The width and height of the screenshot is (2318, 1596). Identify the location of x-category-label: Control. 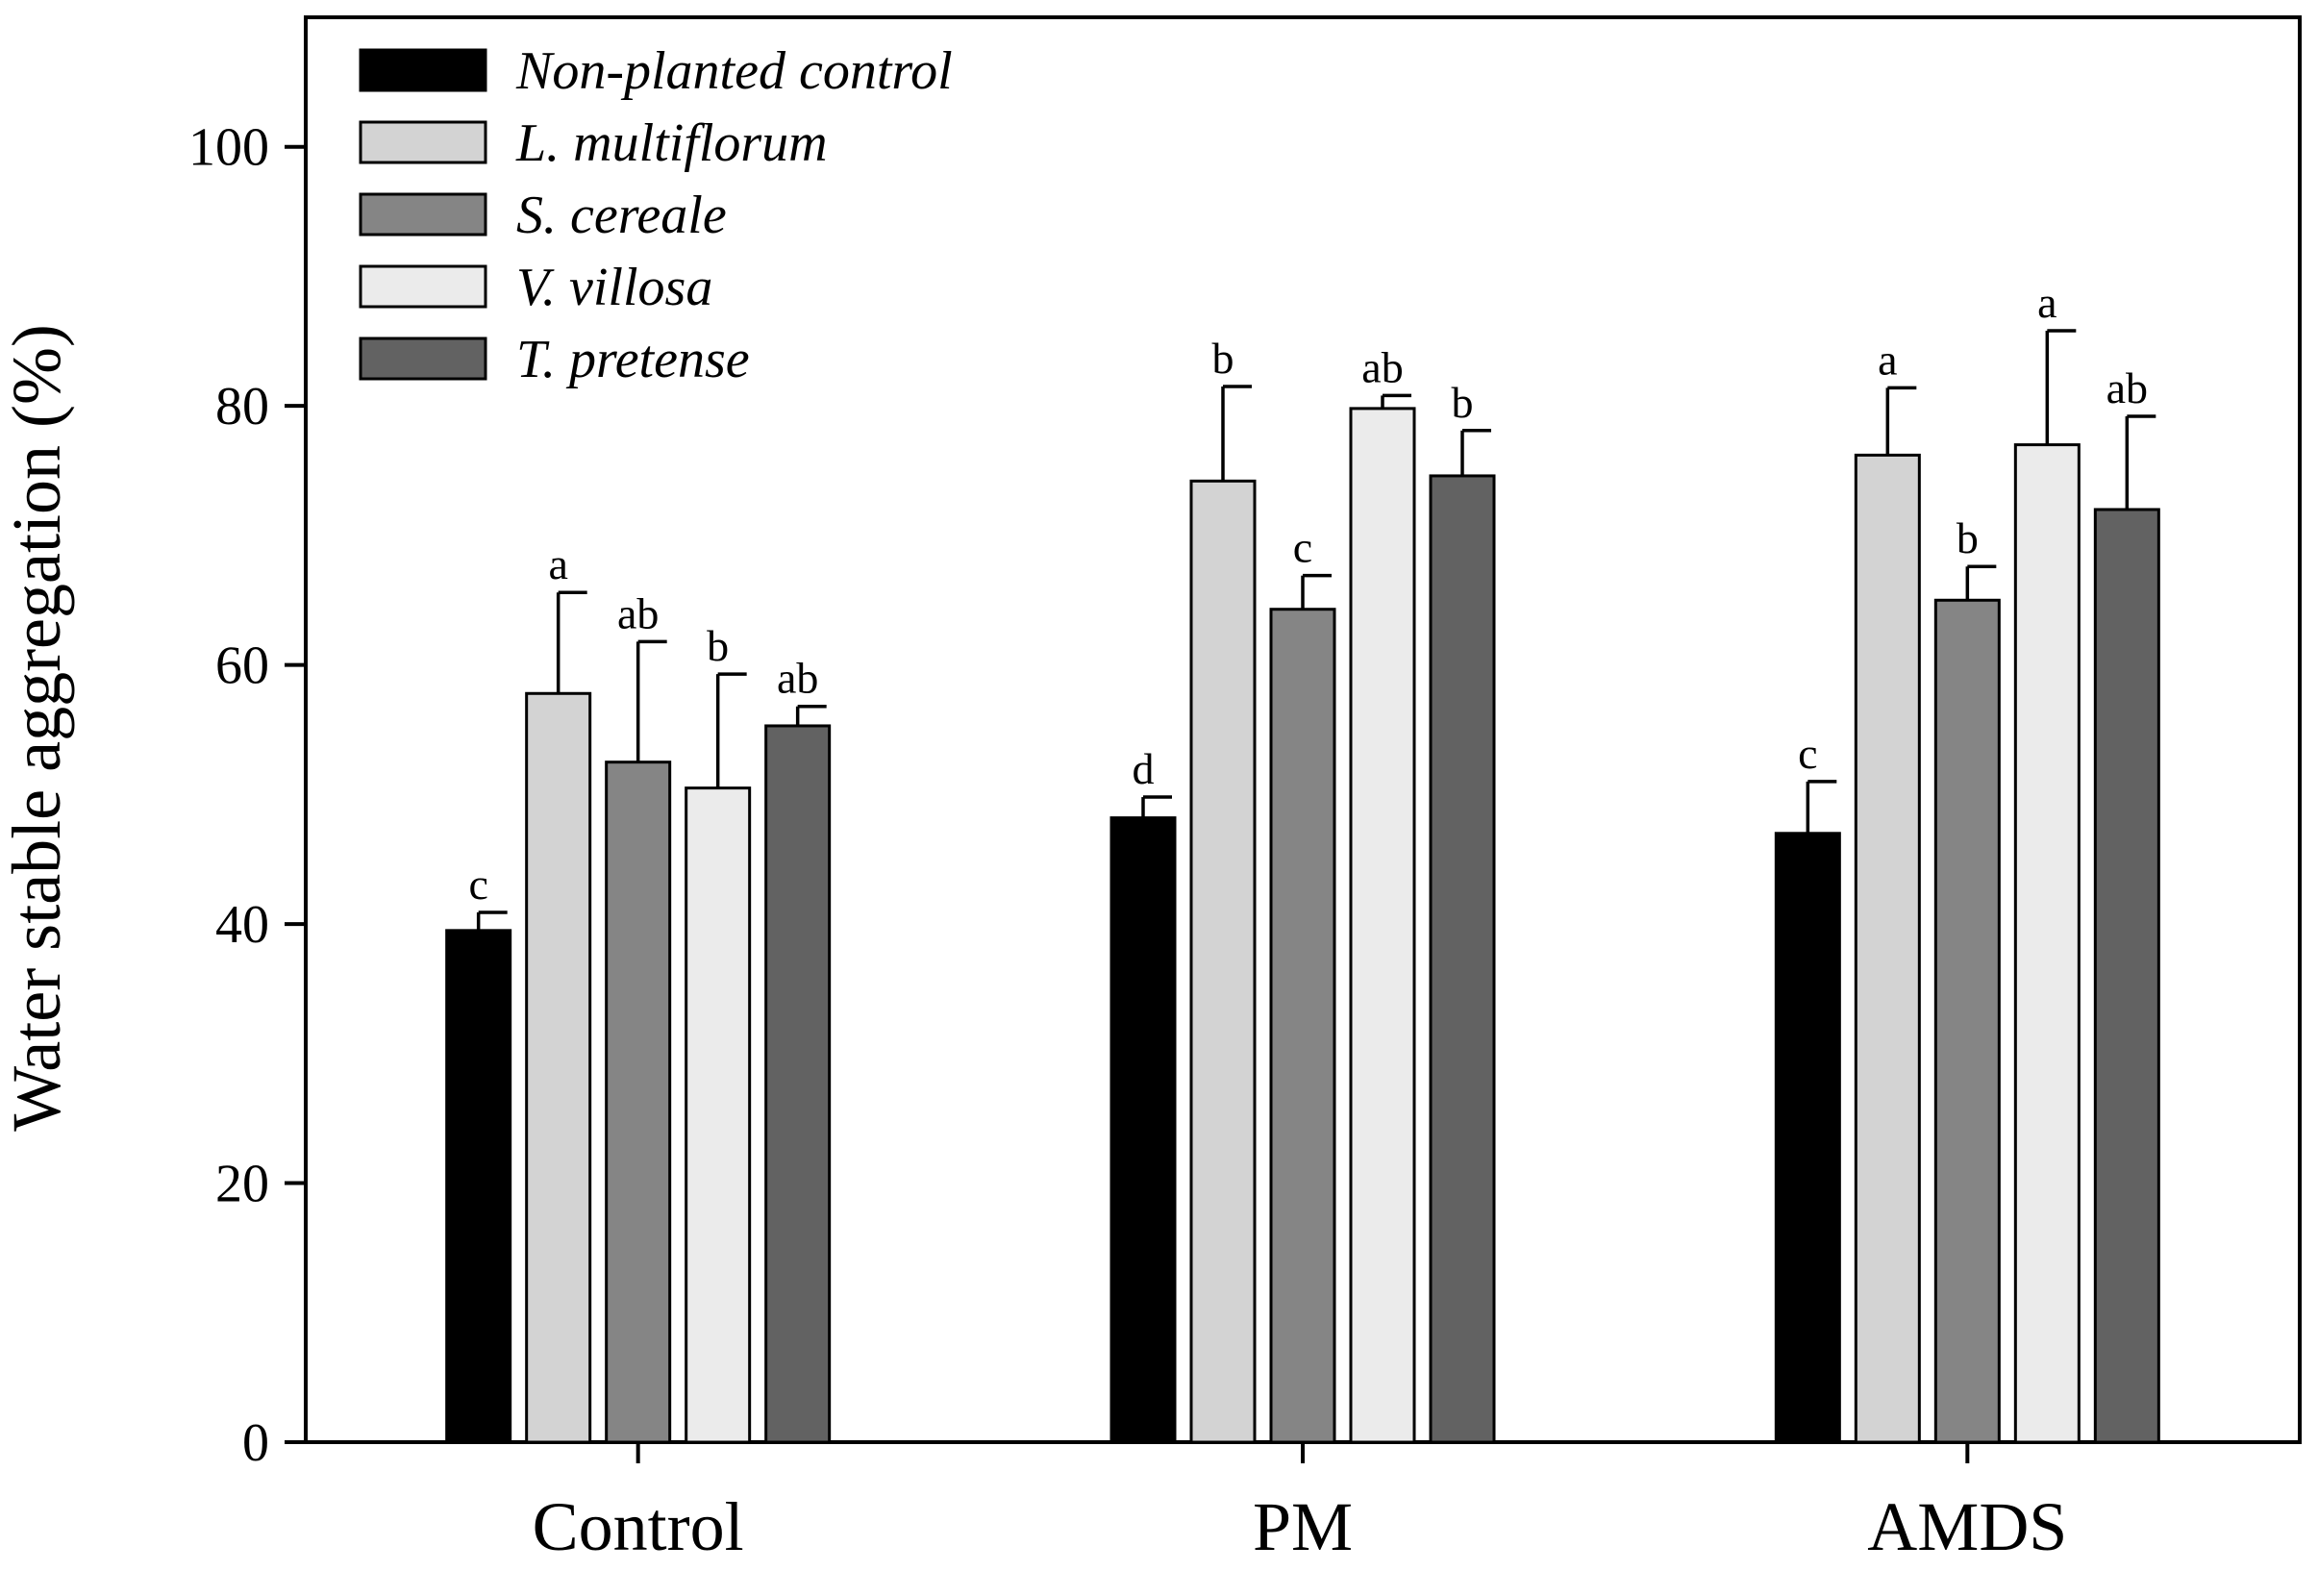
(638, 1527).